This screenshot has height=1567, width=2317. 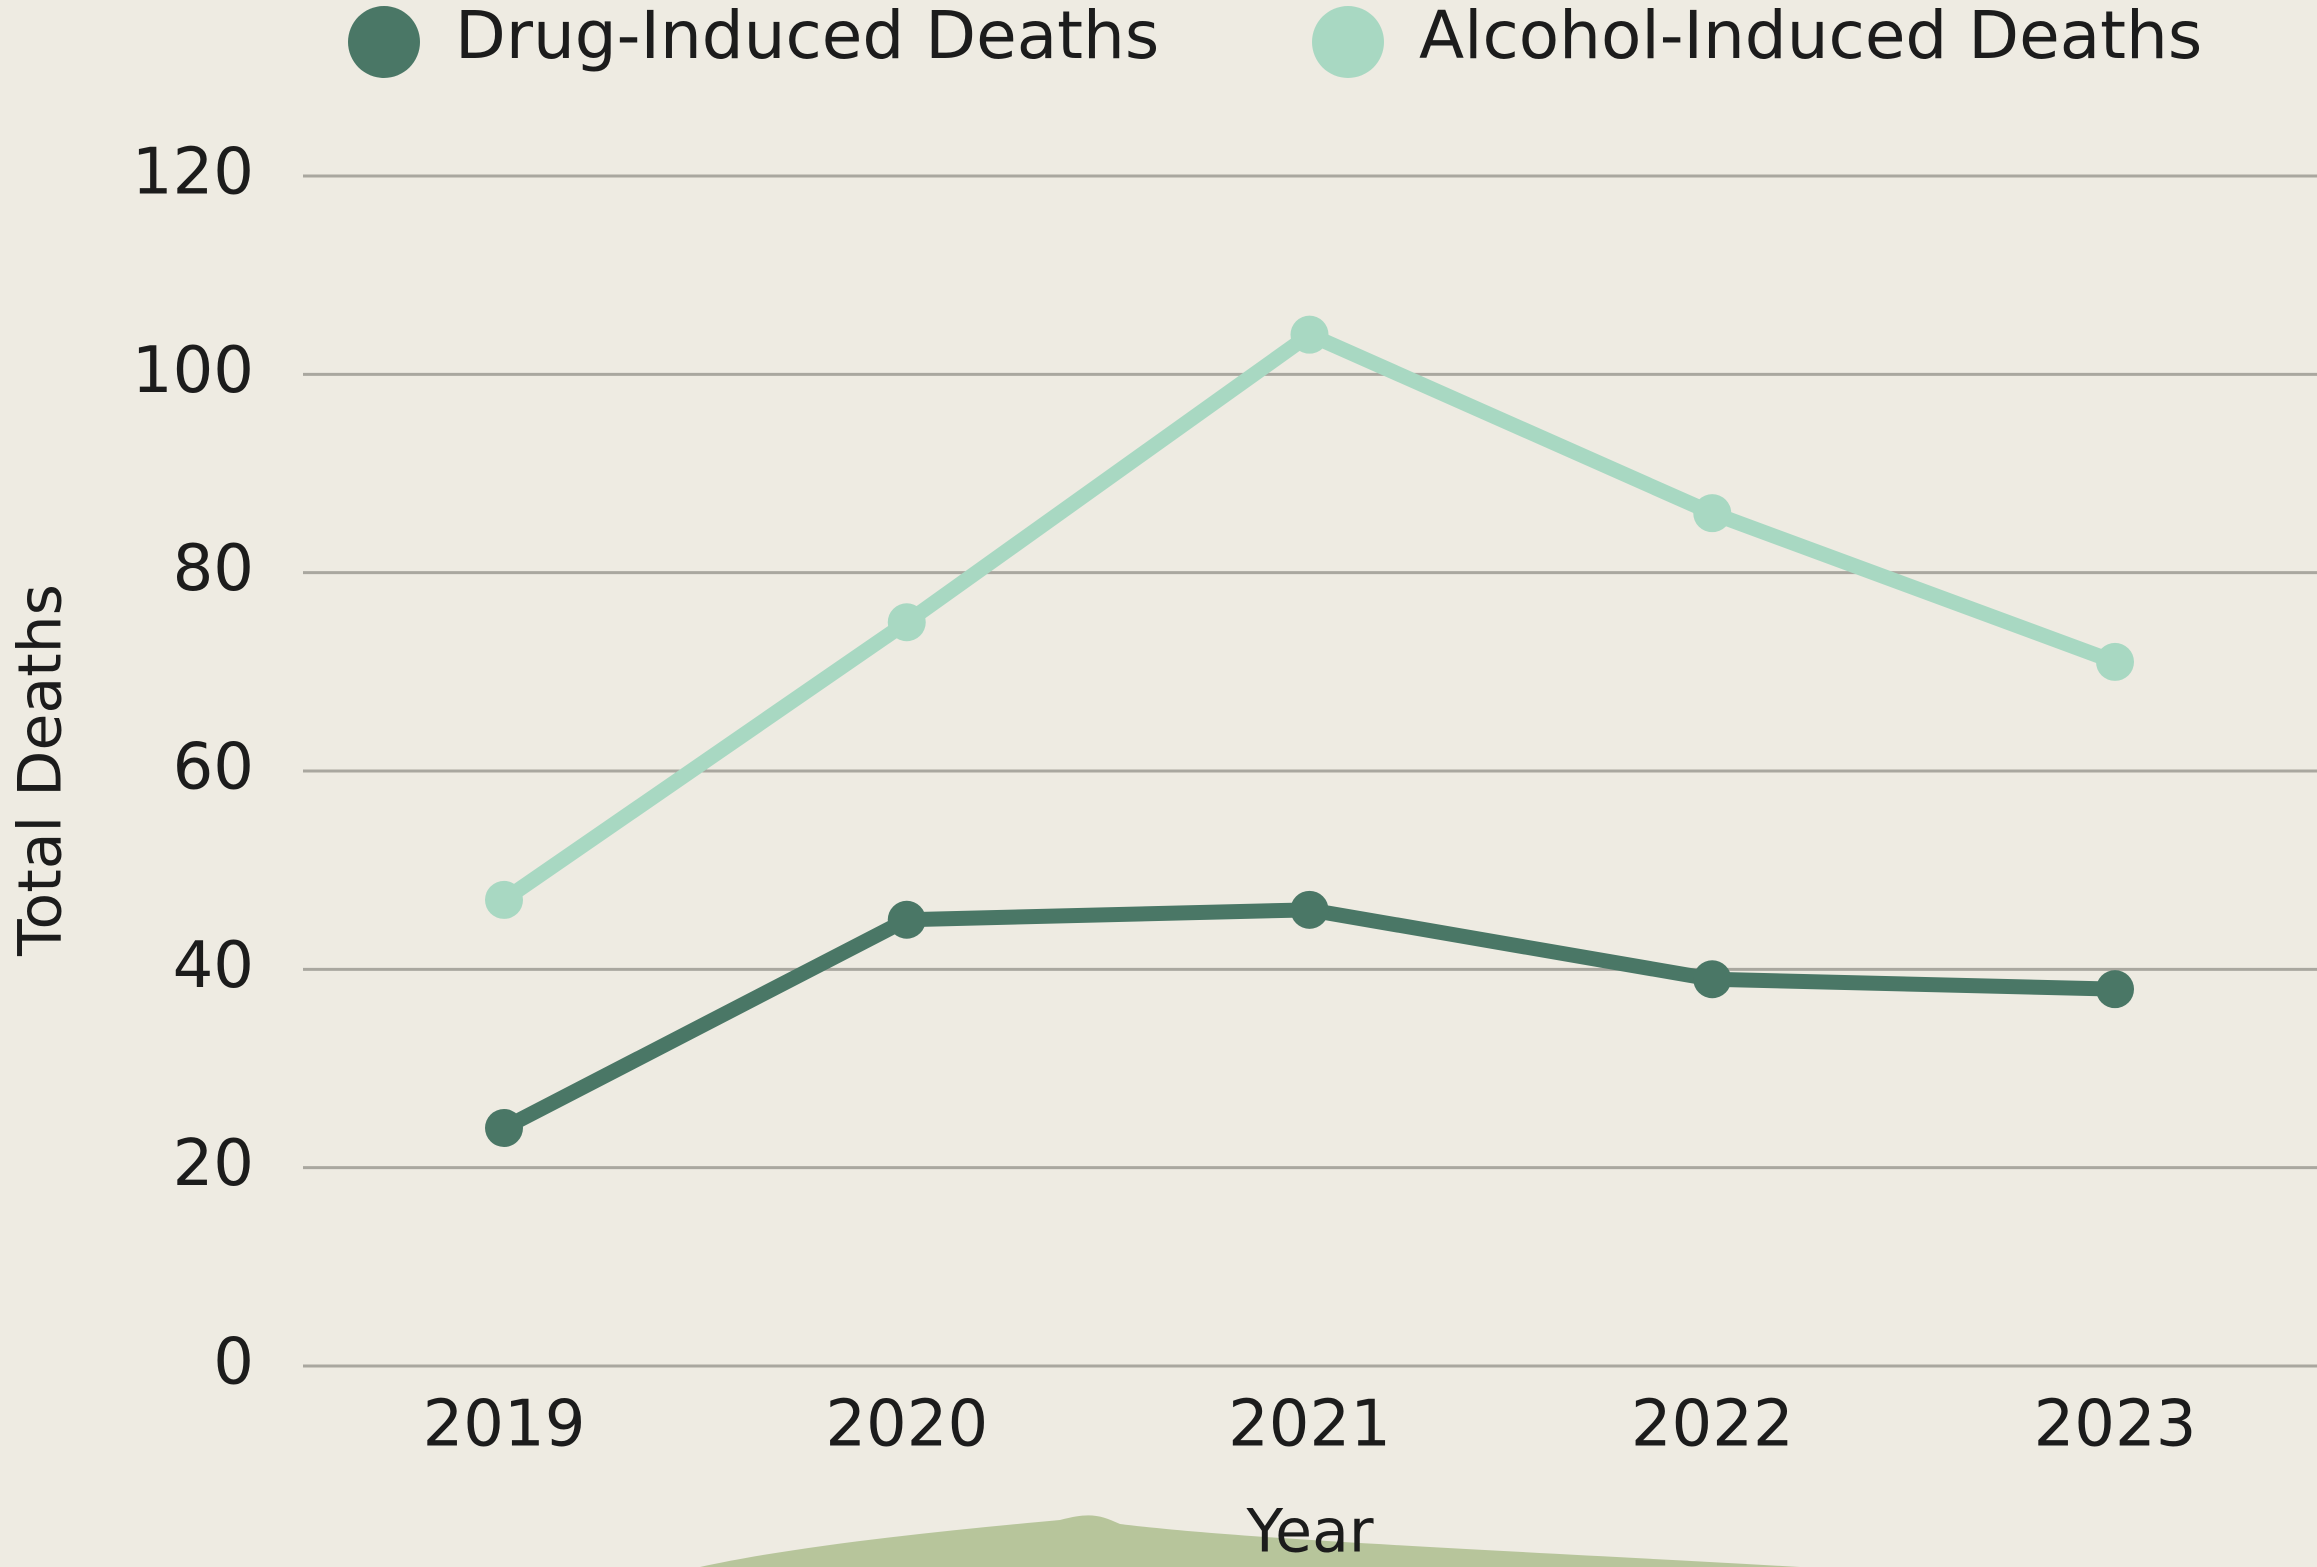 What do you see at coordinates (1712, 1425) in the screenshot?
I see `x-tick-label: 2022` at bounding box center [1712, 1425].